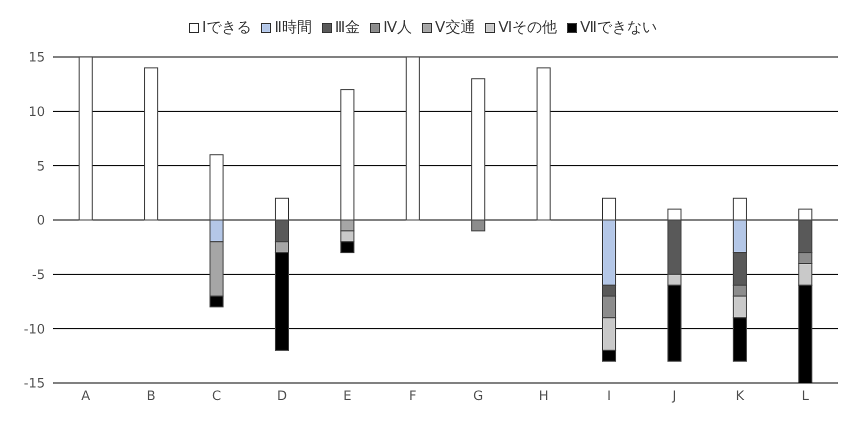  What do you see at coordinates (34, 330) in the screenshot?
I see `y-tick-label: -10` at bounding box center [34, 330].